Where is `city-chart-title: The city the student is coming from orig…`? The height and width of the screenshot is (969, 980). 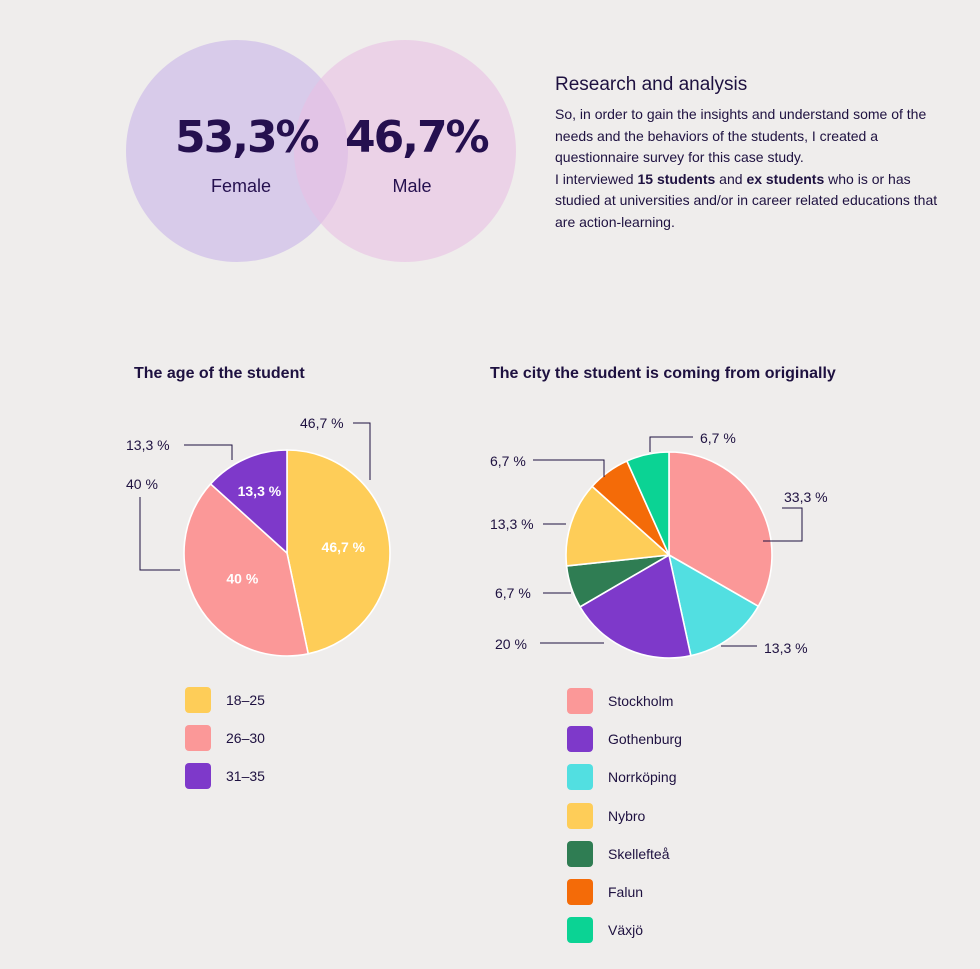
city-chart-title: The city the student is coming from orig… is located at coordinates (663, 373).